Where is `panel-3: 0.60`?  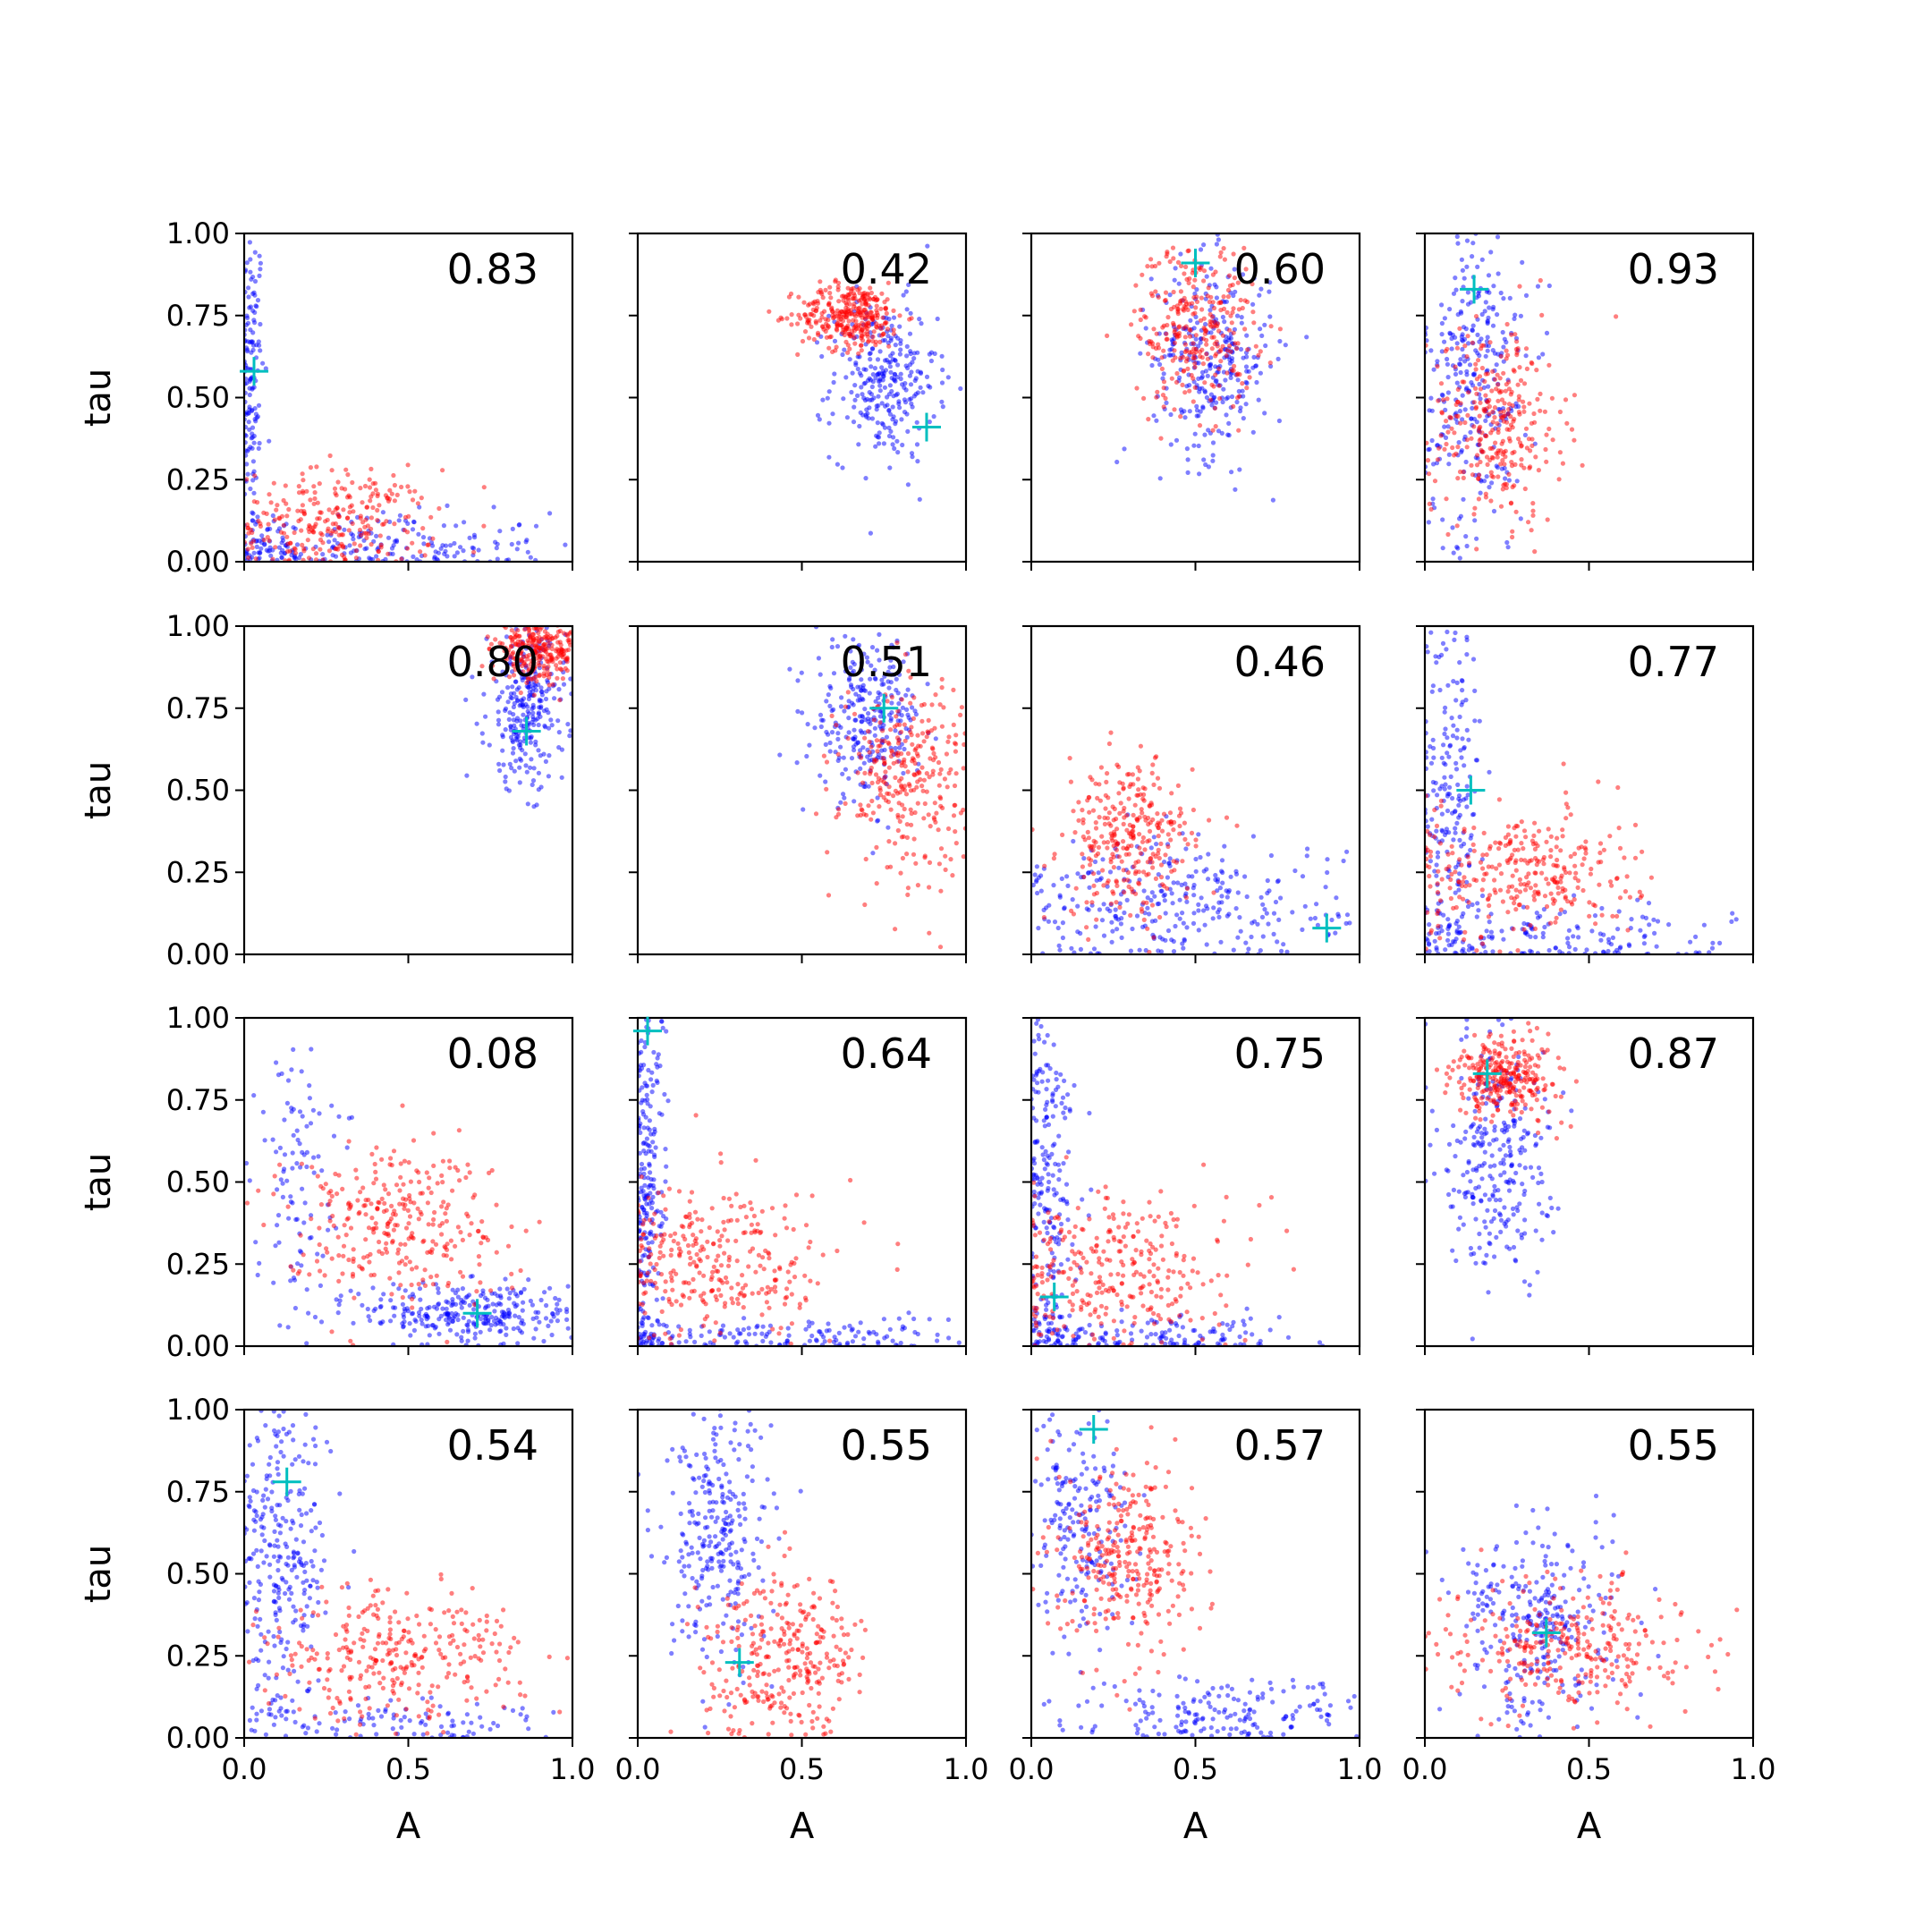
panel-3: 0.60 is located at coordinates (1191, 385).